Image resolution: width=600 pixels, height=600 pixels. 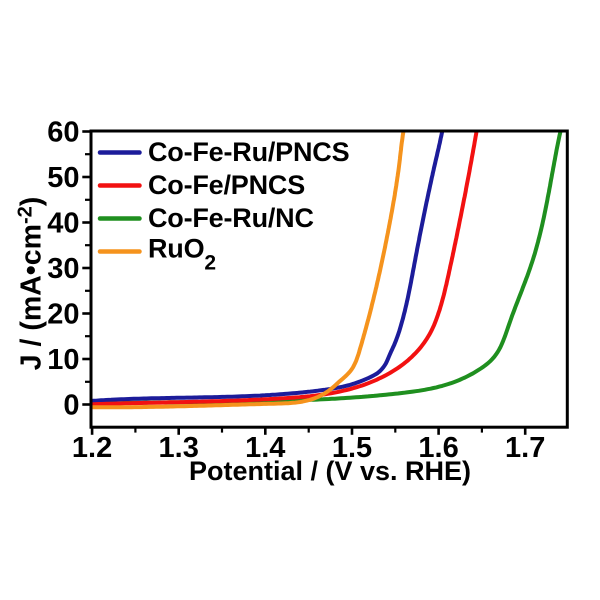 What do you see at coordinates (231, 218) in the screenshot?
I see `svg-text: Co-Fe-Ru/NC` at bounding box center [231, 218].